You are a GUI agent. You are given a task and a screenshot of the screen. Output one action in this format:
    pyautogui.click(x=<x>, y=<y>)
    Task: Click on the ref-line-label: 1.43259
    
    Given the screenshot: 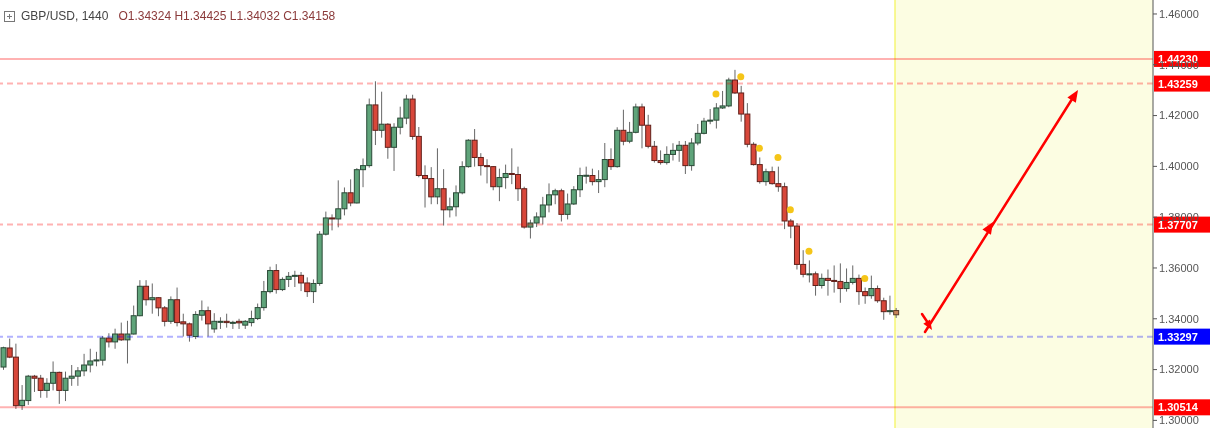 What is the action you would take?
    pyautogui.click(x=1178, y=83)
    